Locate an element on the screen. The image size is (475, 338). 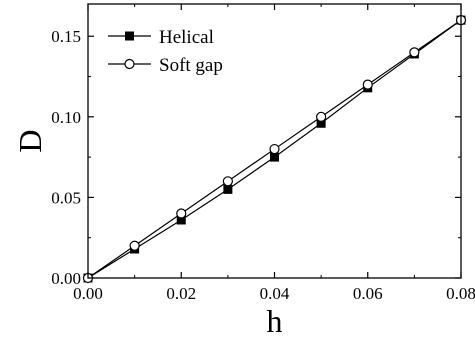
legend-item: Soft gap is located at coordinates (165, 65).